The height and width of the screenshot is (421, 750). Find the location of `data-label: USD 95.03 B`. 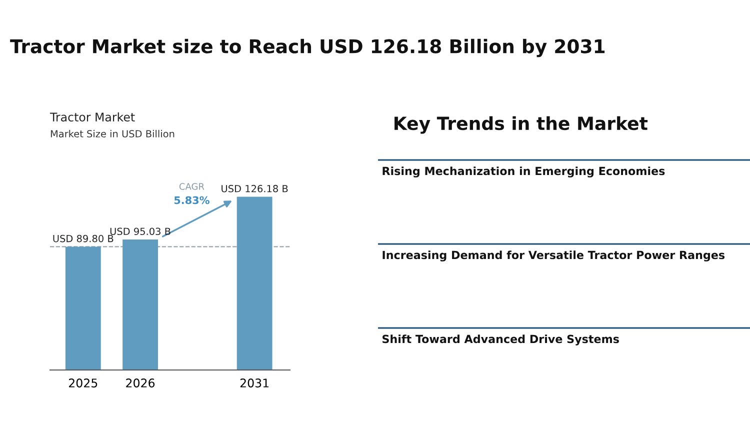

data-label: USD 95.03 B is located at coordinates (140, 232).